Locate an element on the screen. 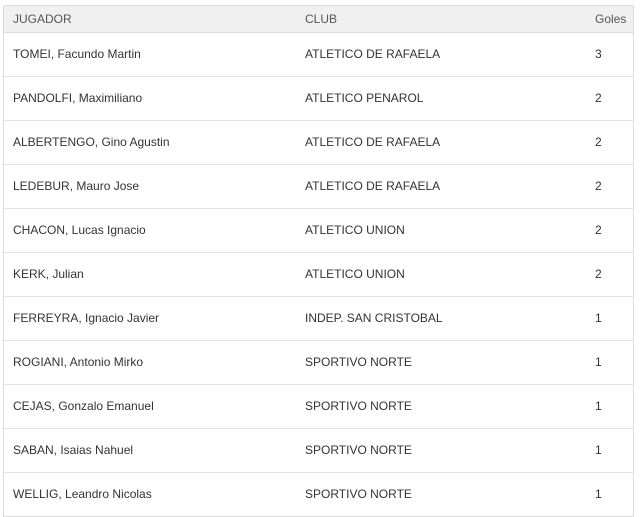  club-cell: INDEP. SAN CRISTOBAL is located at coordinates (442, 318).